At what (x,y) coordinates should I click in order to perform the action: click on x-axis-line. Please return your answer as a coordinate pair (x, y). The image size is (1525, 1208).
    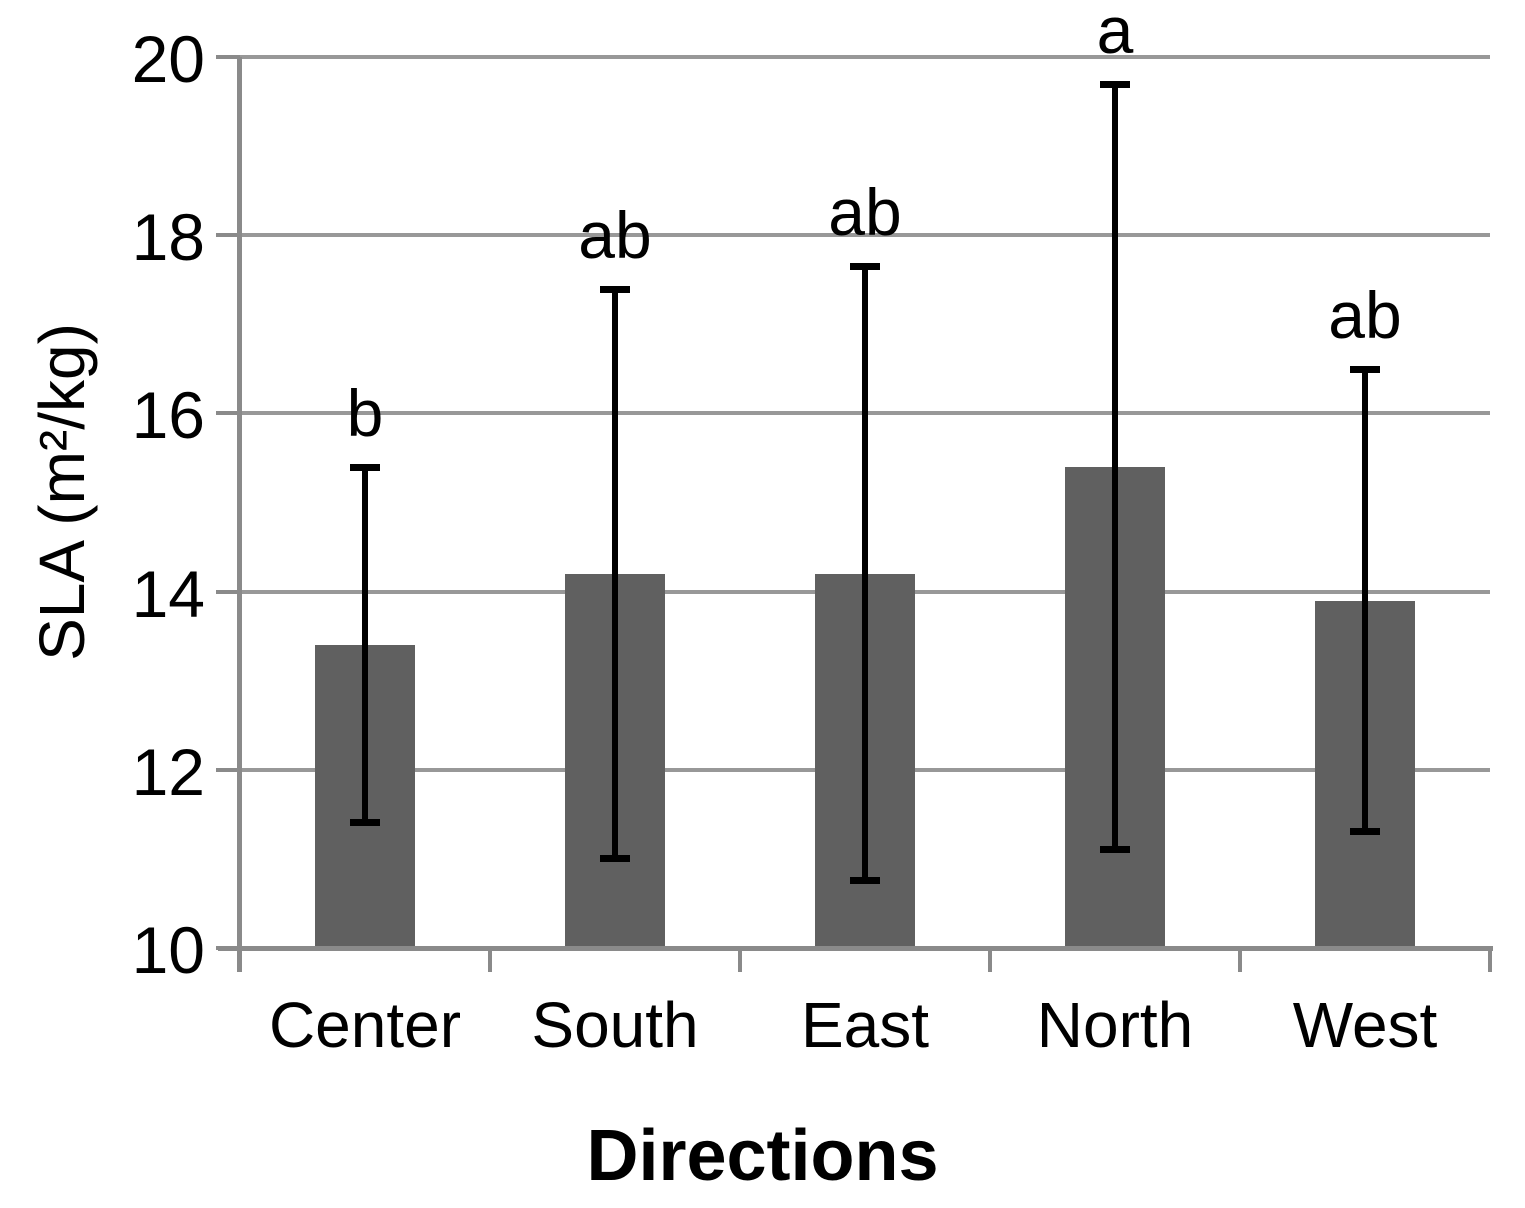
    Looking at the image, I should click on (855, 948).